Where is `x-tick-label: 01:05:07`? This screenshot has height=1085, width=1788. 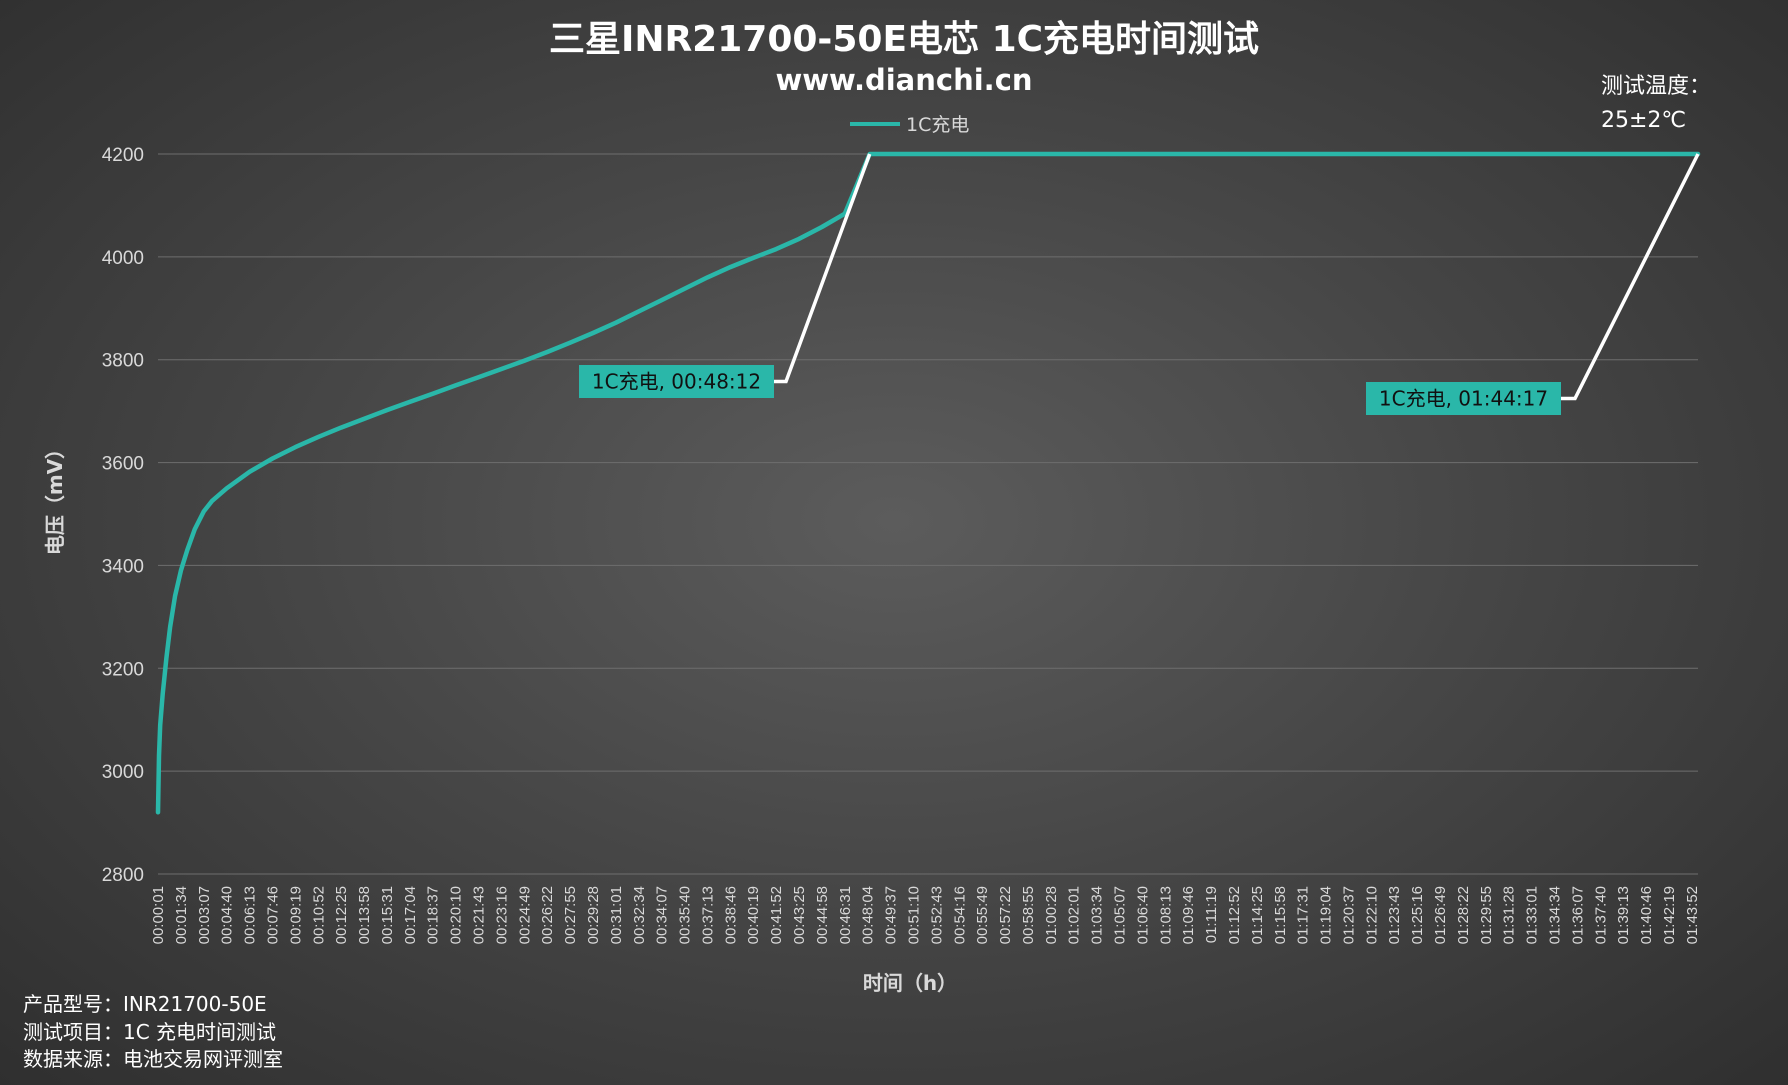
x-tick-label: 01:05:07 is located at coordinates (1120, 915).